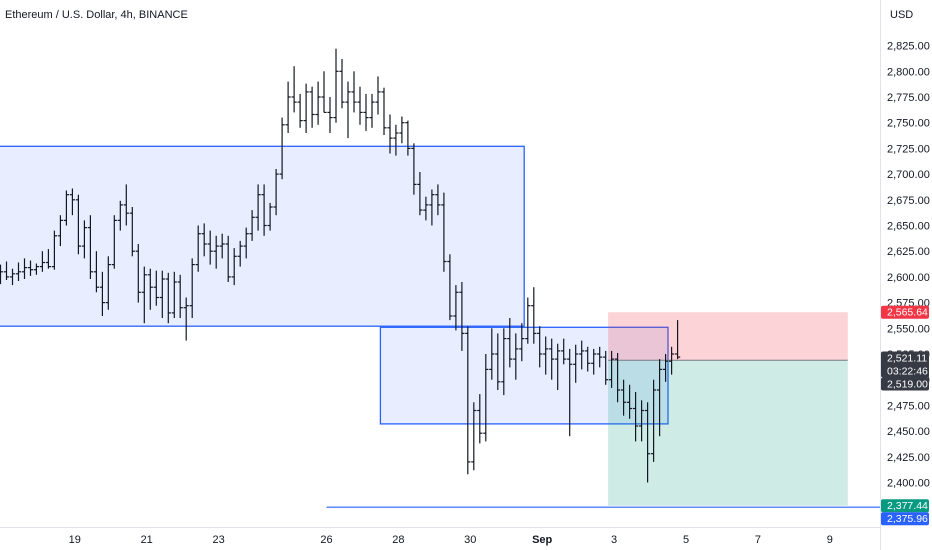  I want to click on price-tick-label: 2,550.00, so click(908, 329).